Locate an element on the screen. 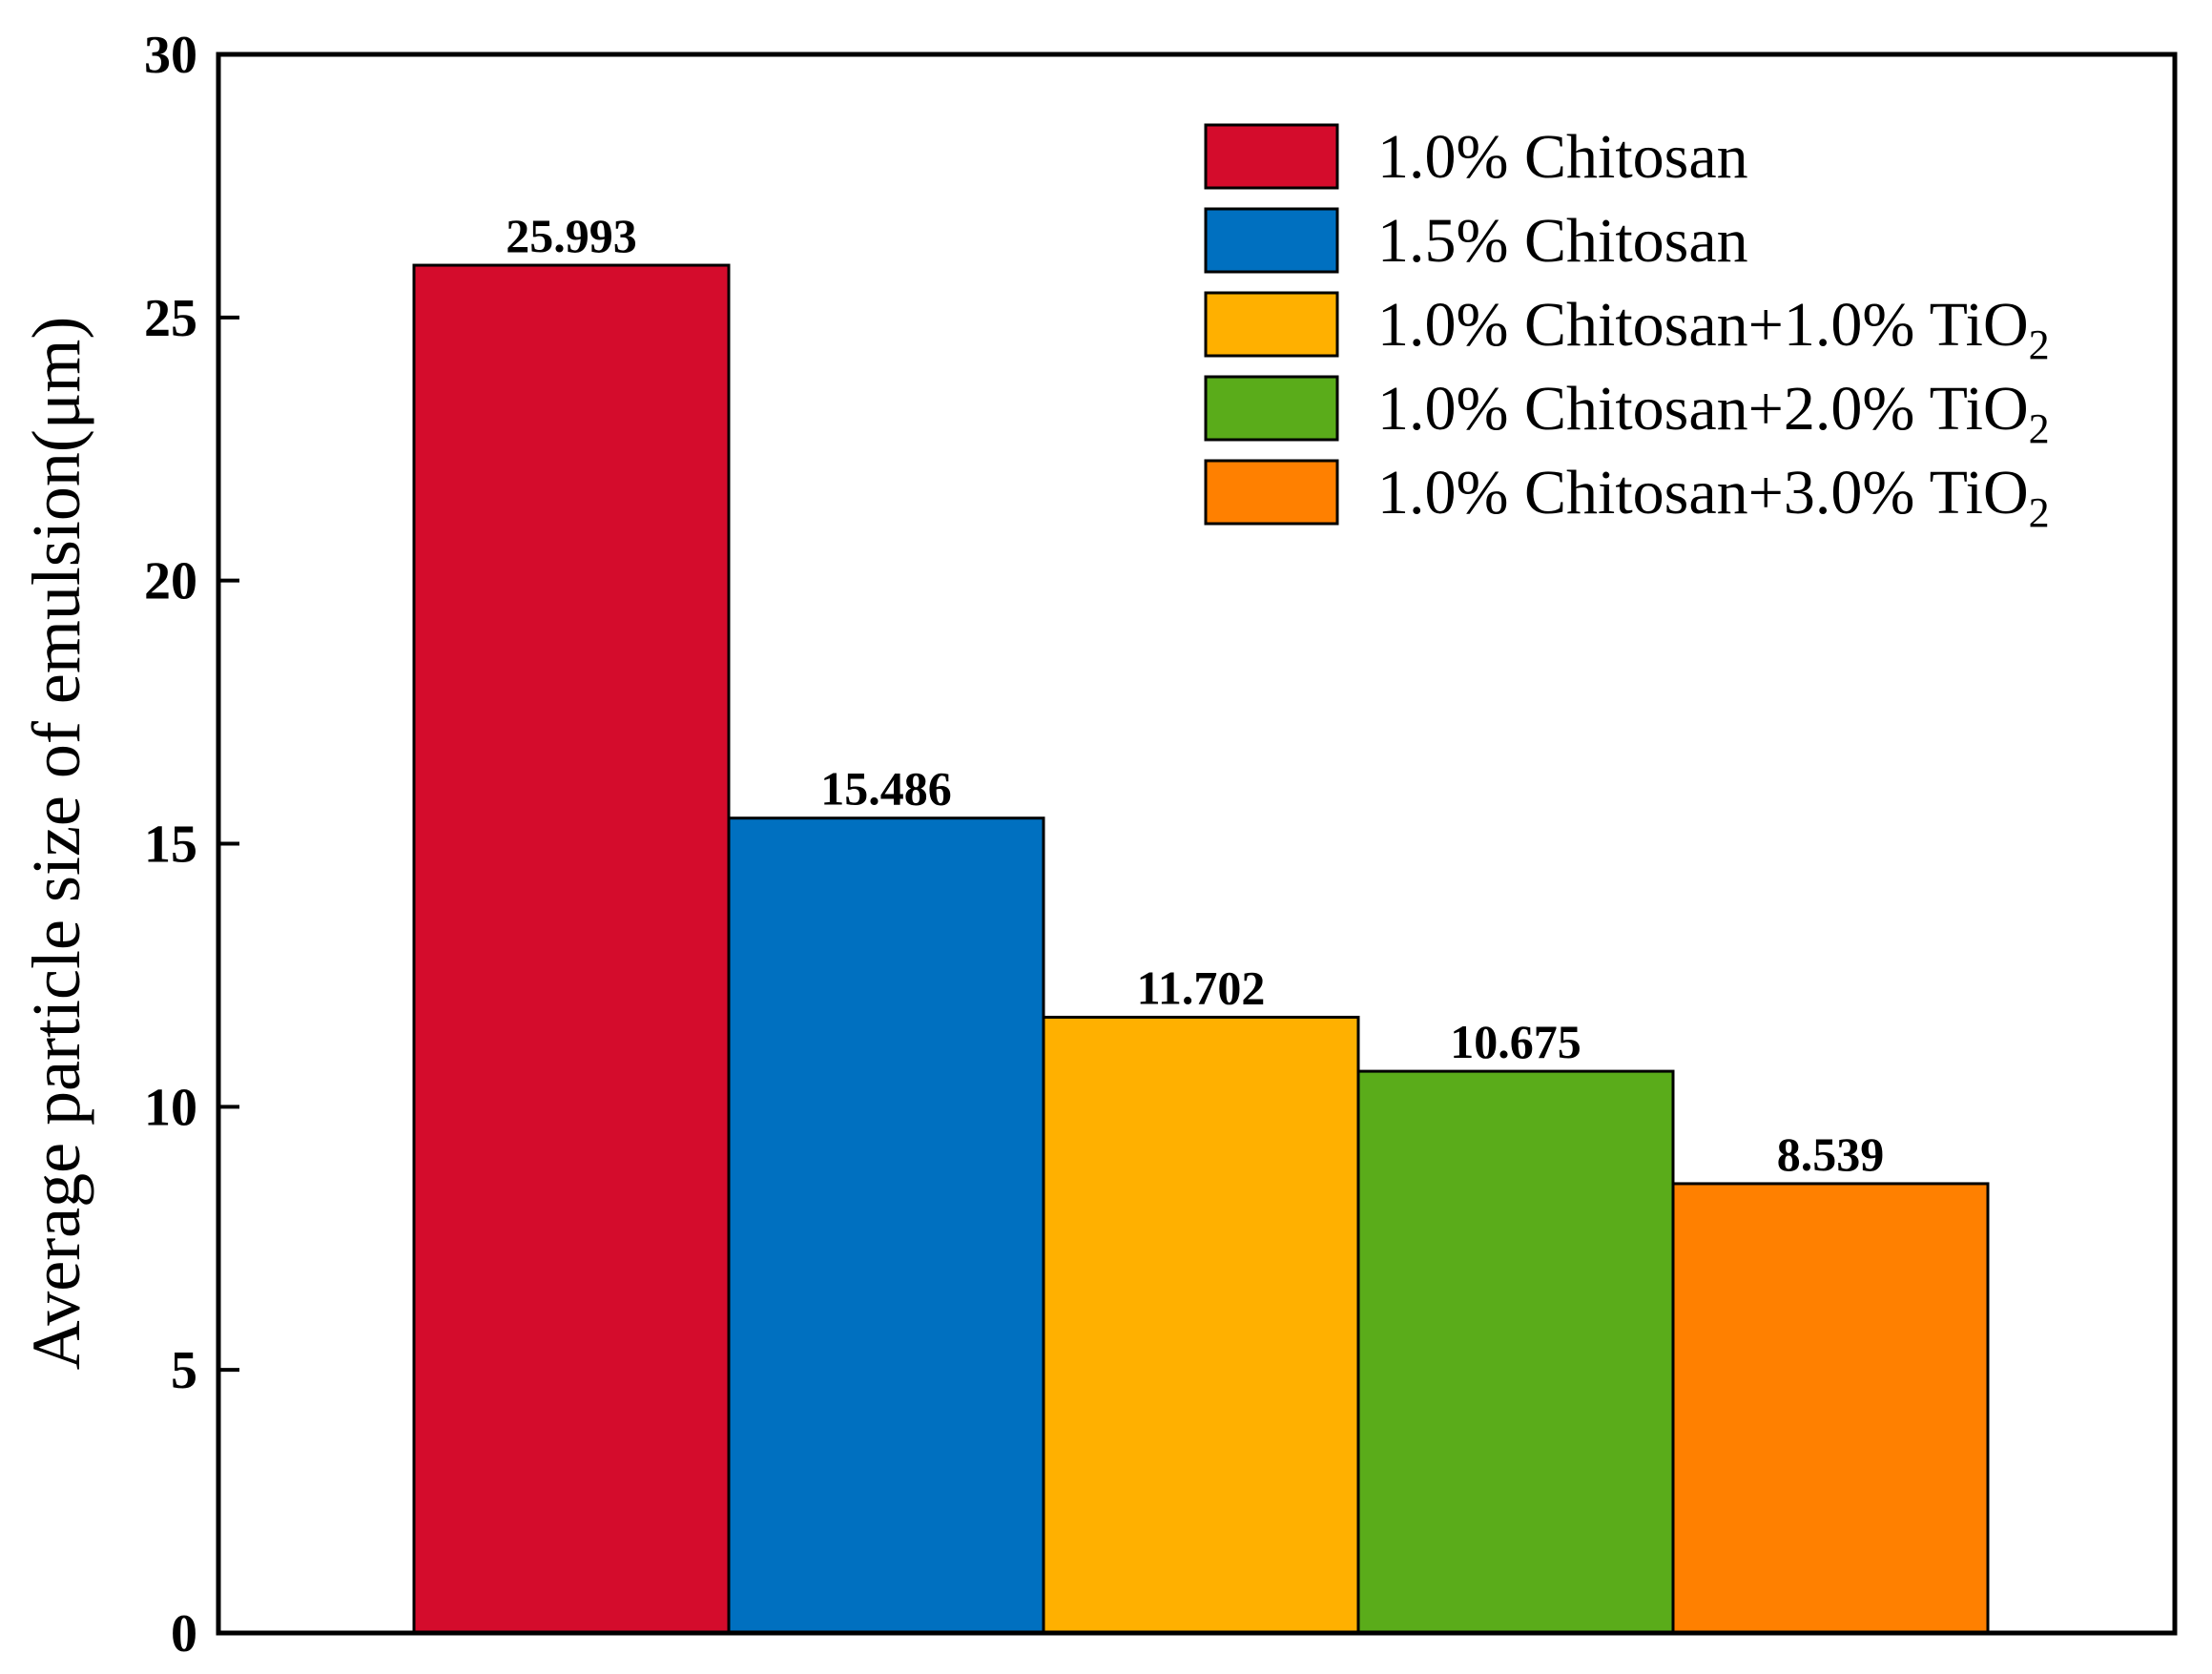 Image resolution: width=2212 pixels, height=1674 pixels. legend-label-text: 1.0% Chitosan is located at coordinates (1562, 157).